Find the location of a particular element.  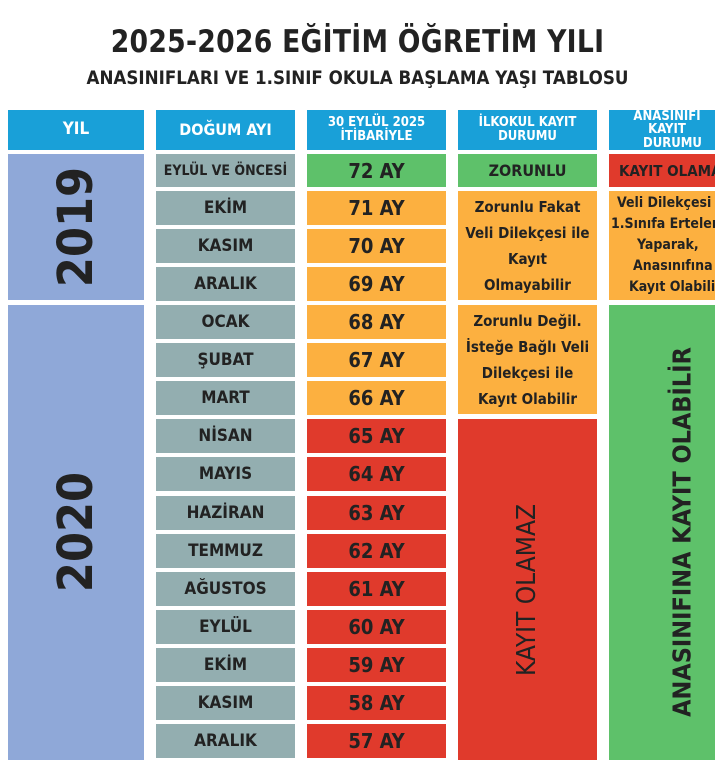

year-2020-block is located at coordinates (76, 532).